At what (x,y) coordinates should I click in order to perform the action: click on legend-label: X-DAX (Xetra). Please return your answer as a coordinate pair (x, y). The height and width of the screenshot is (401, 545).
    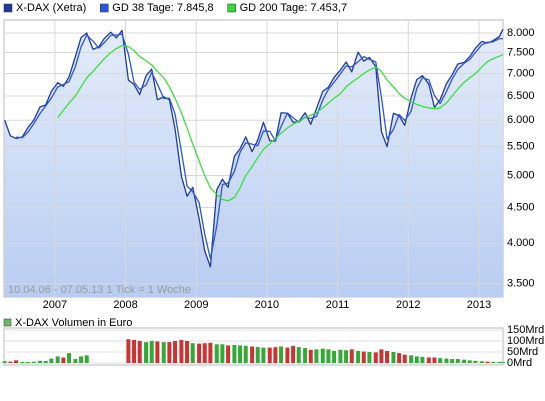
    Looking at the image, I should click on (51, 8).